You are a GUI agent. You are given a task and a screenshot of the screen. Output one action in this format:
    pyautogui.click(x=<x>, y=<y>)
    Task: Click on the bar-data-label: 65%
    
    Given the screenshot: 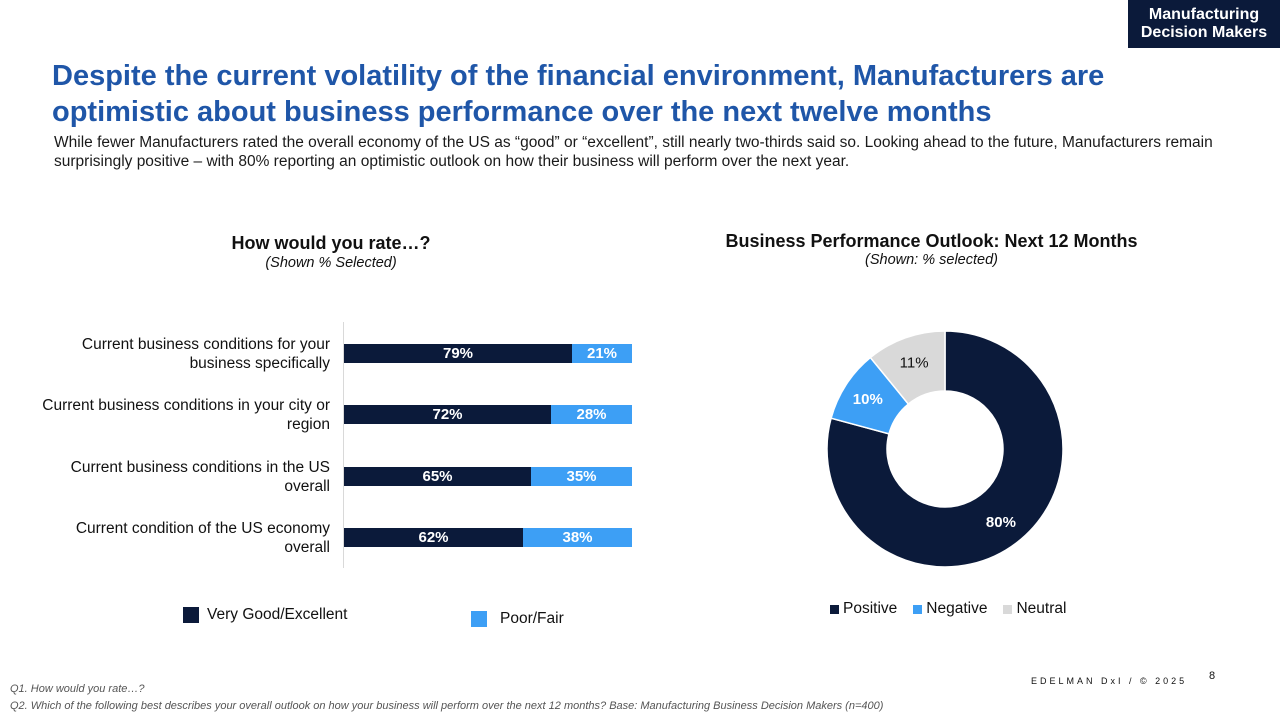 What is the action you would take?
    pyautogui.click(x=437, y=476)
    